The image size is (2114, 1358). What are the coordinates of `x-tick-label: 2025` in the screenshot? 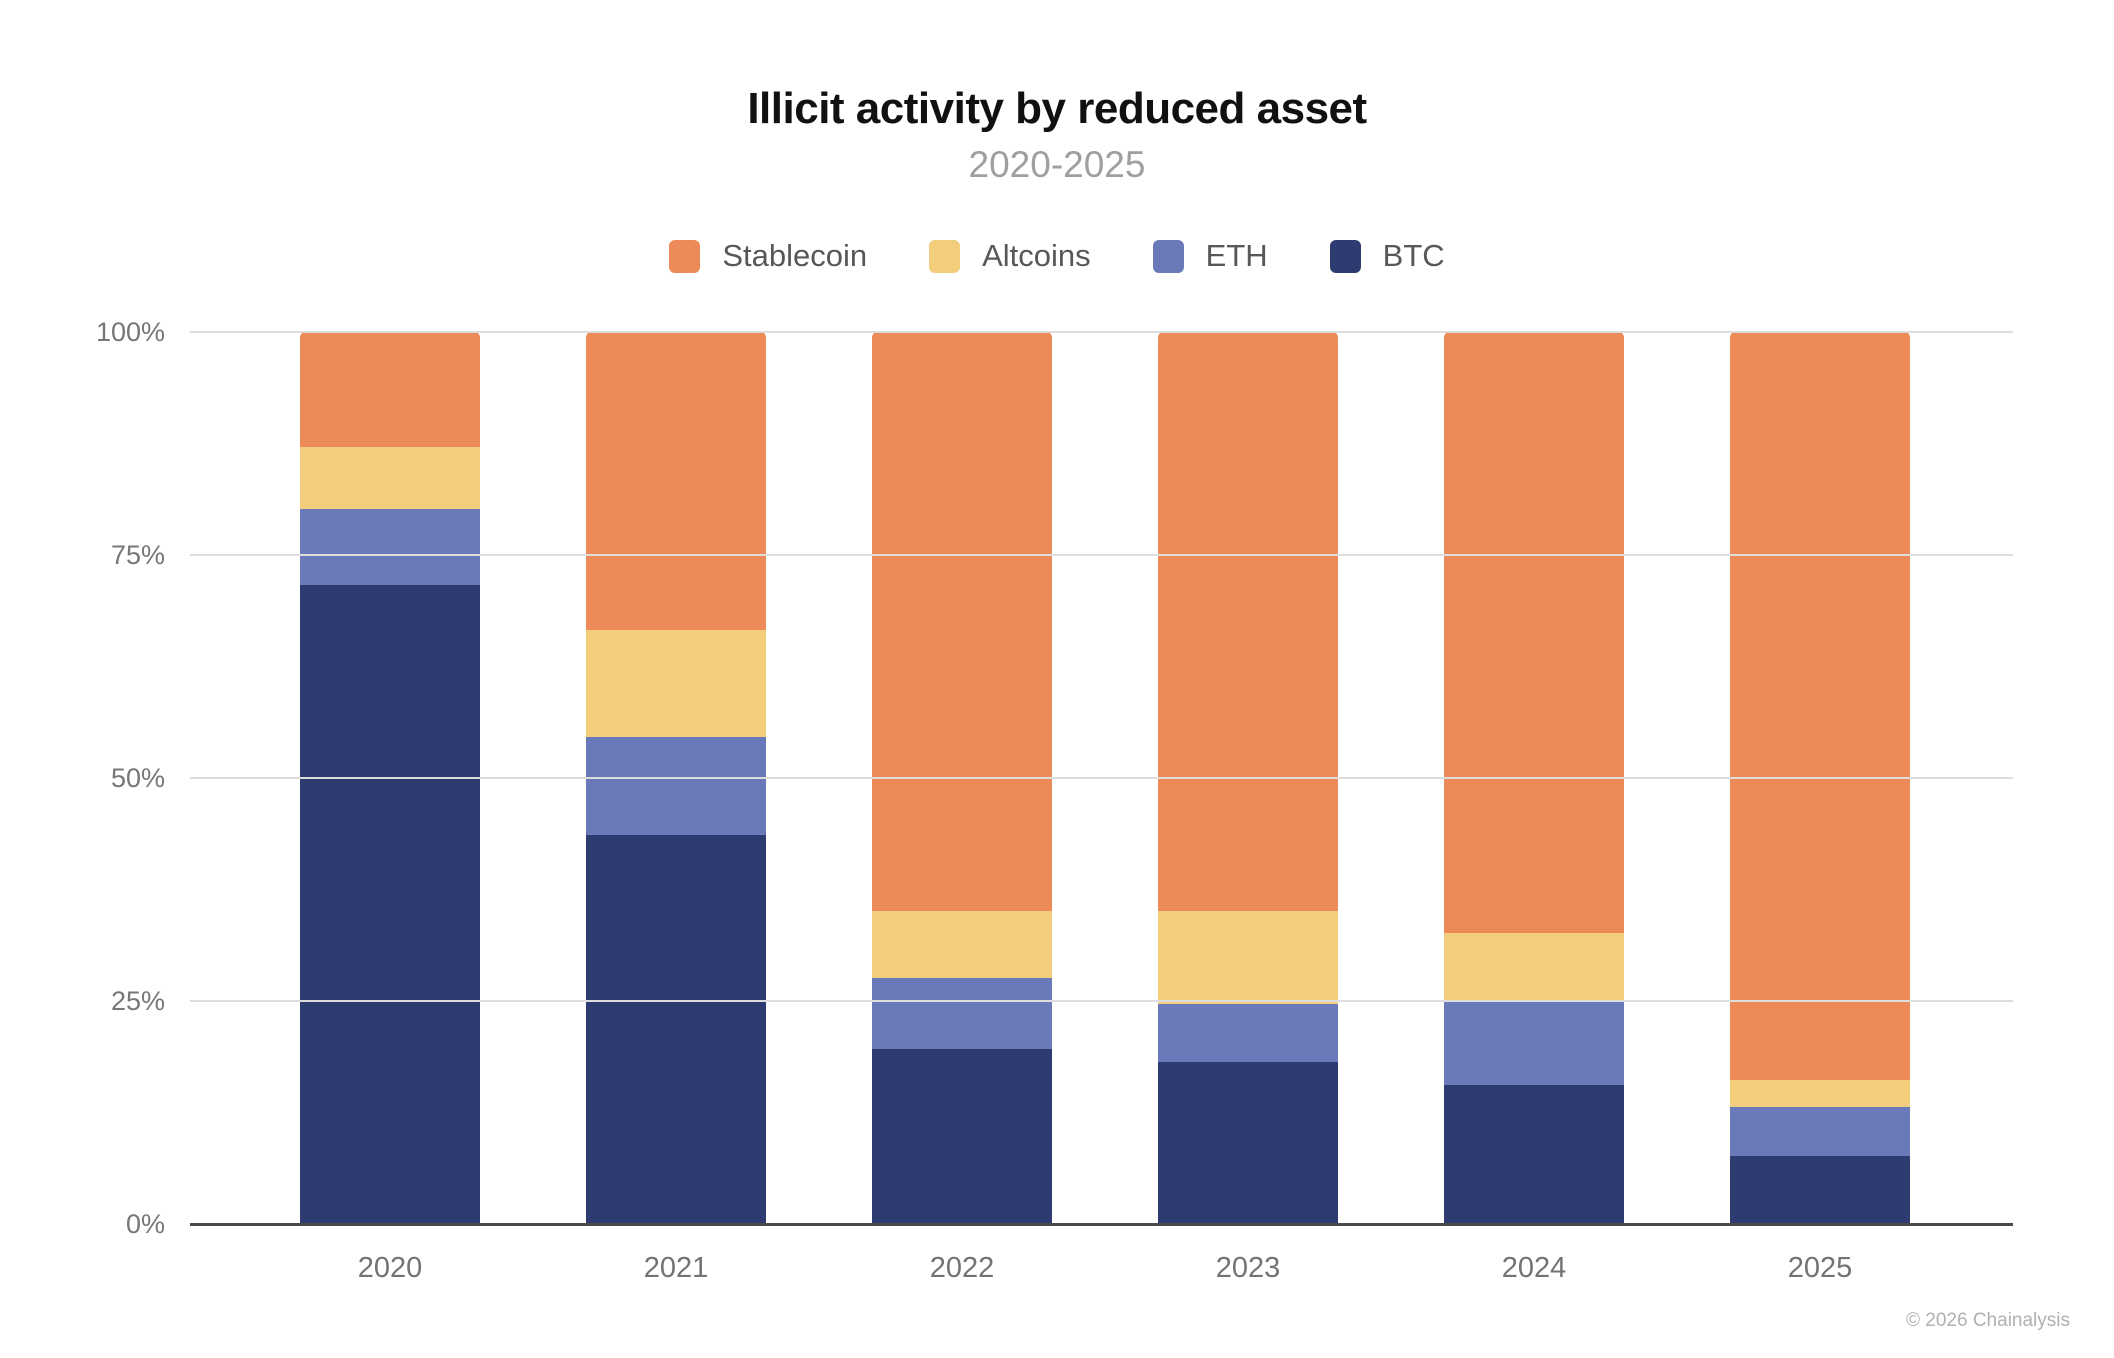 It's located at (1820, 1268).